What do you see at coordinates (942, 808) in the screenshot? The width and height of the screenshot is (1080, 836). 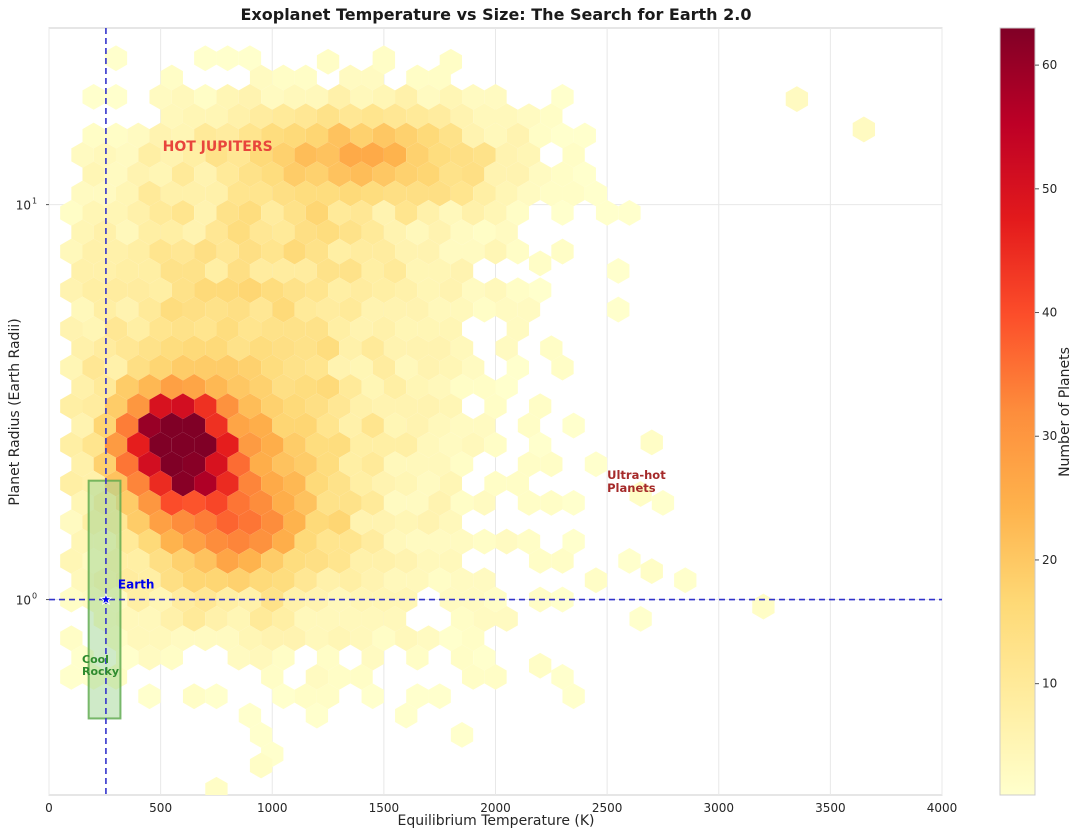 I see `x-tick-label: 4000` at bounding box center [942, 808].